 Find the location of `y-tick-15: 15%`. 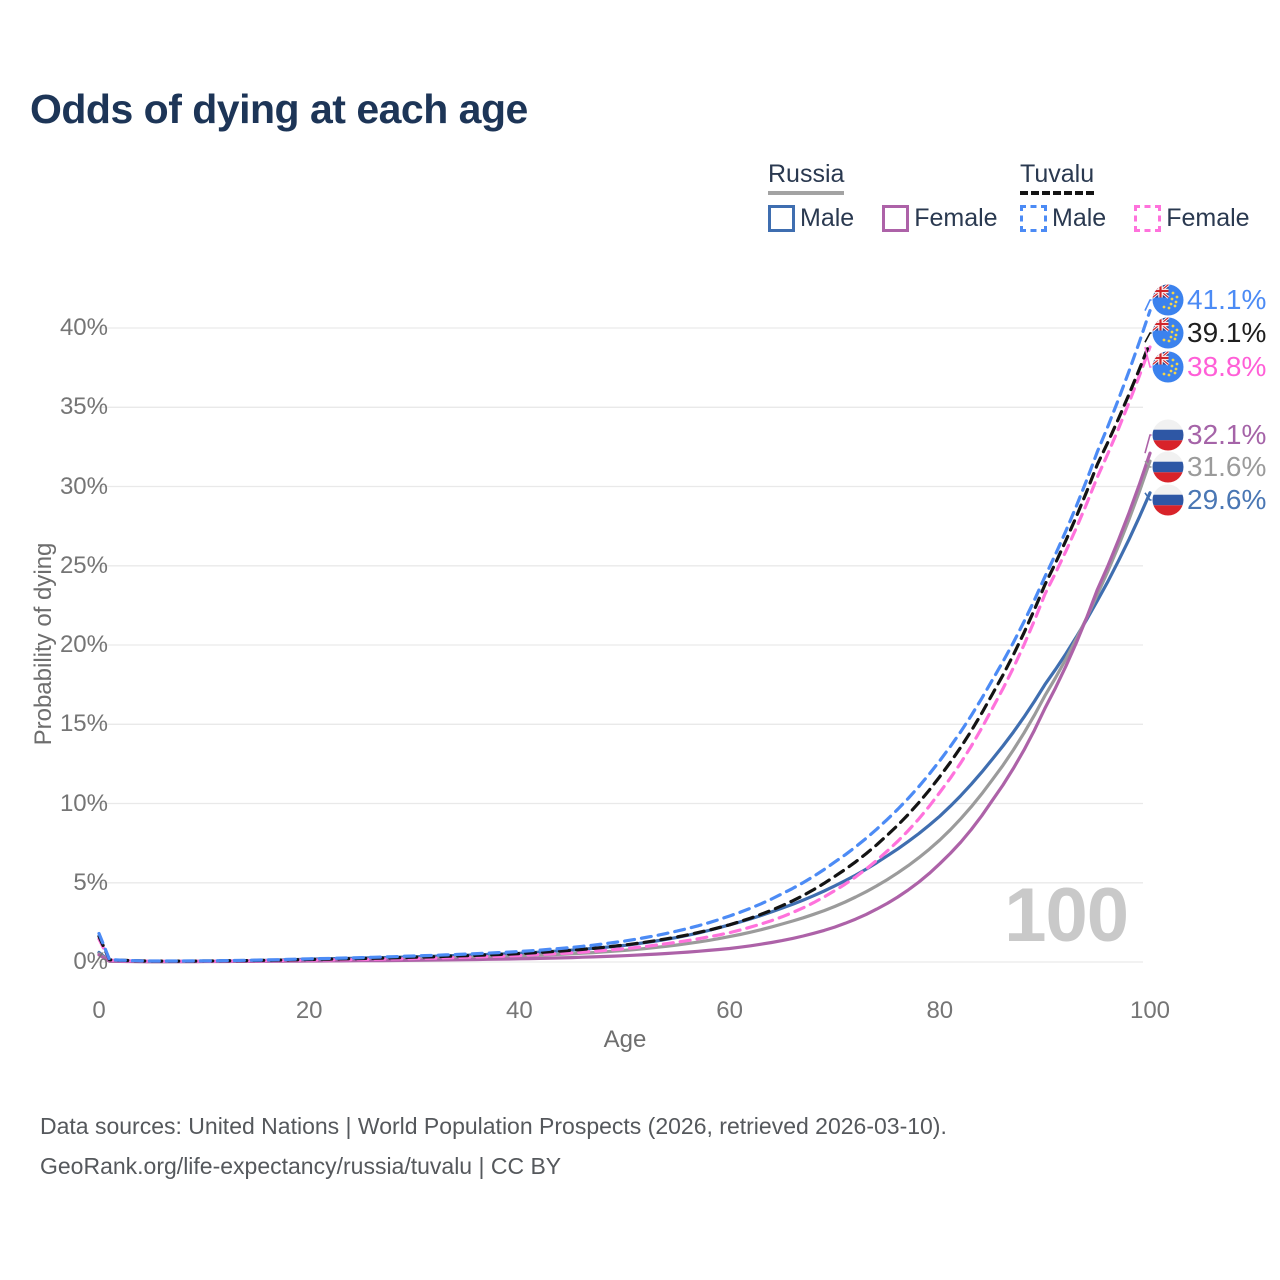

y-tick-15: 15% is located at coordinates (83, 724).